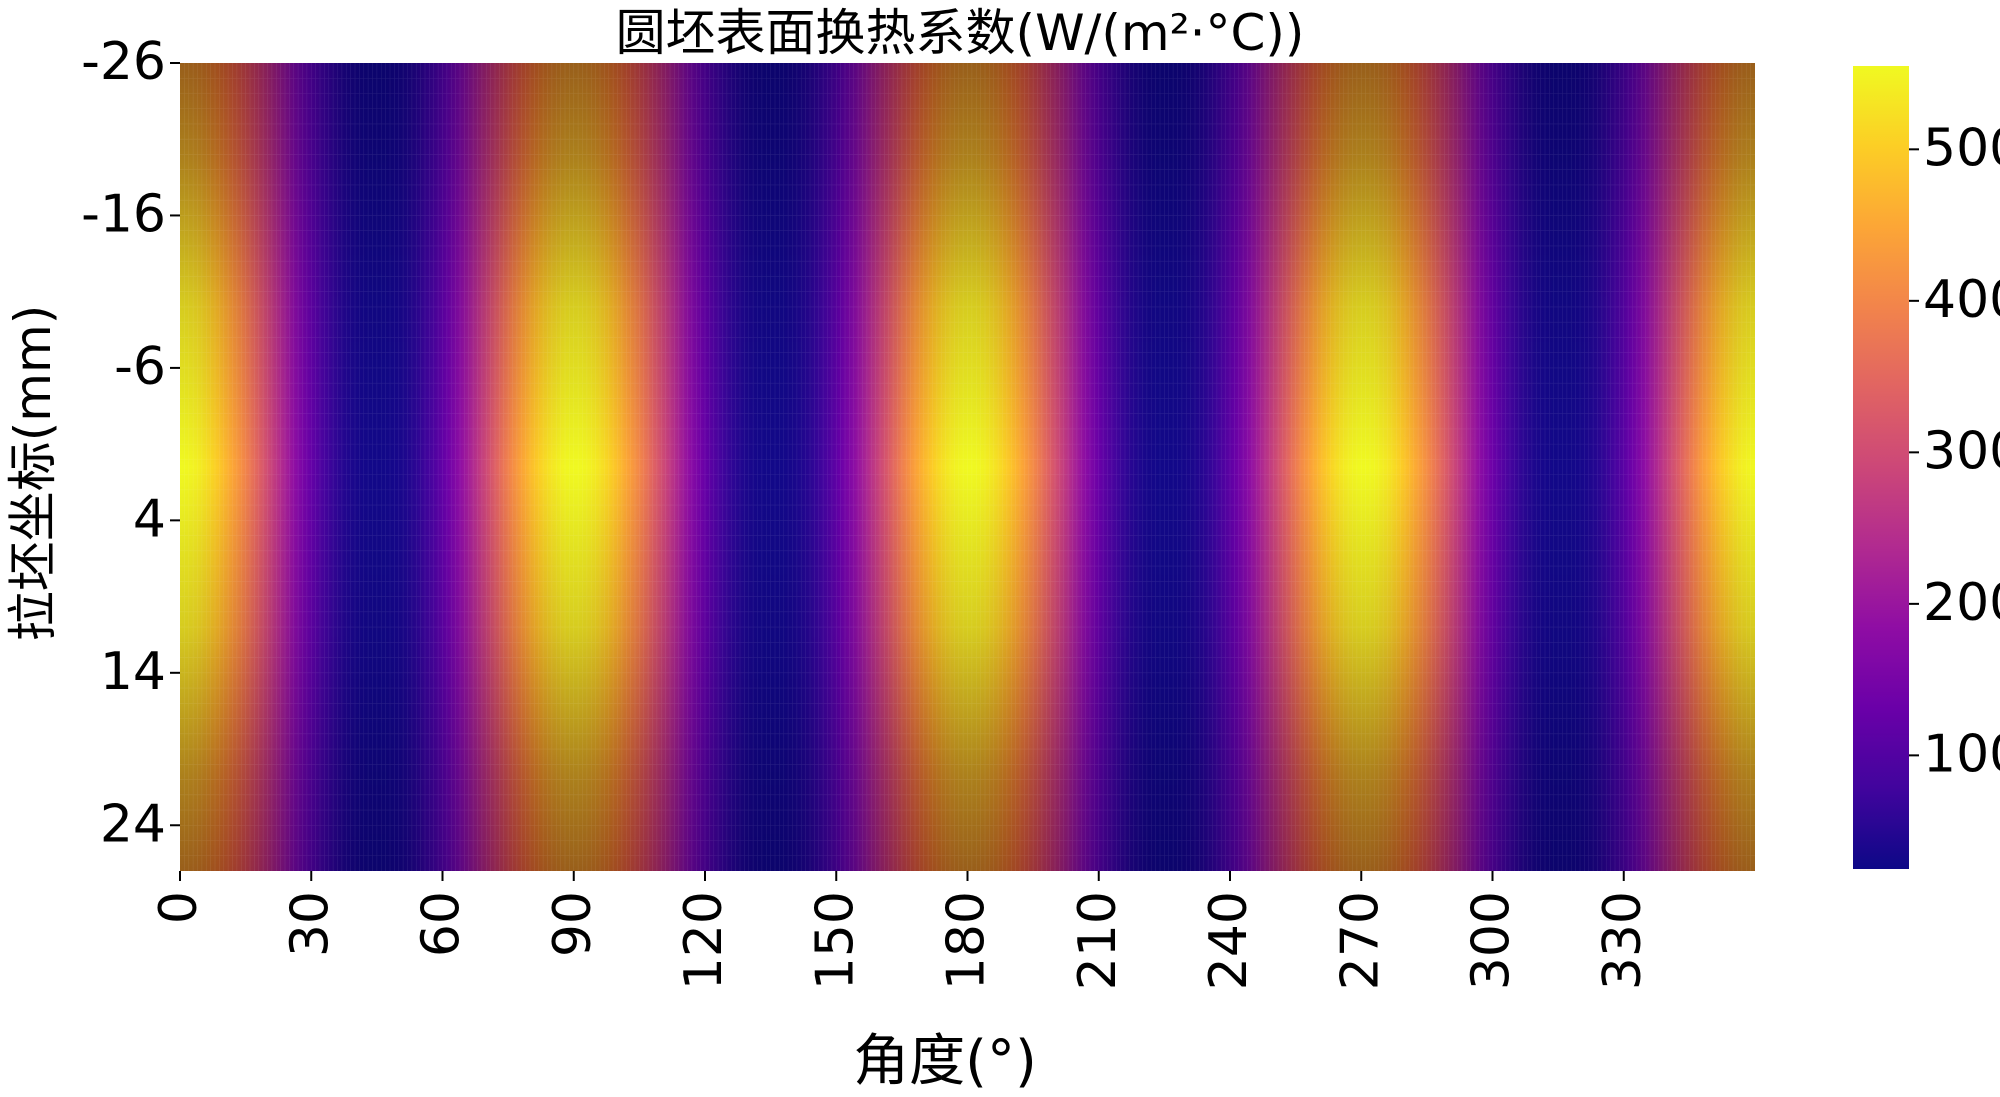 Image resolution: width=2000 pixels, height=1097 pixels. Describe the element at coordinates (1360, 940) in the screenshot. I see `x-tick-label: 270` at that location.